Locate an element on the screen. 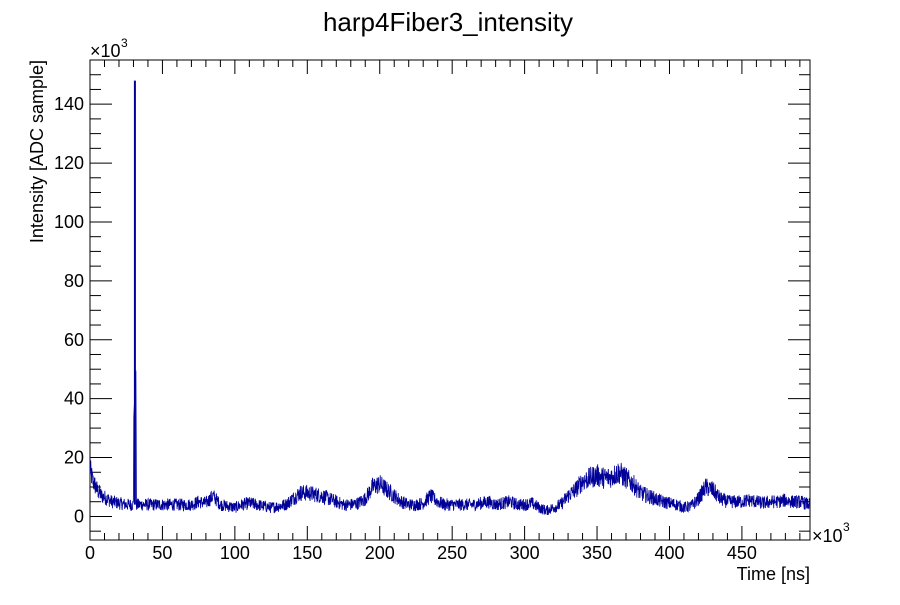  x-tick-label: 300 is located at coordinates (525, 553).